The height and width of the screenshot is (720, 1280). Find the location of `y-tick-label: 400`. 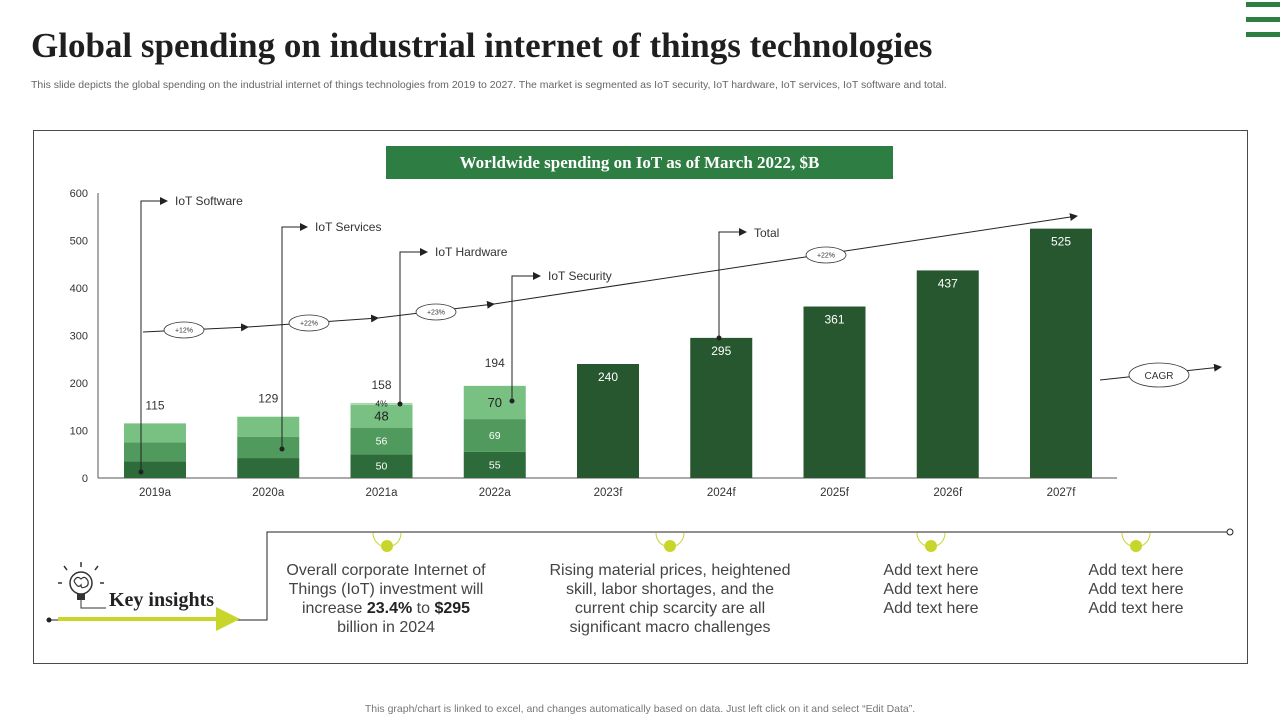

y-tick-label: 400 is located at coordinates (79, 289).